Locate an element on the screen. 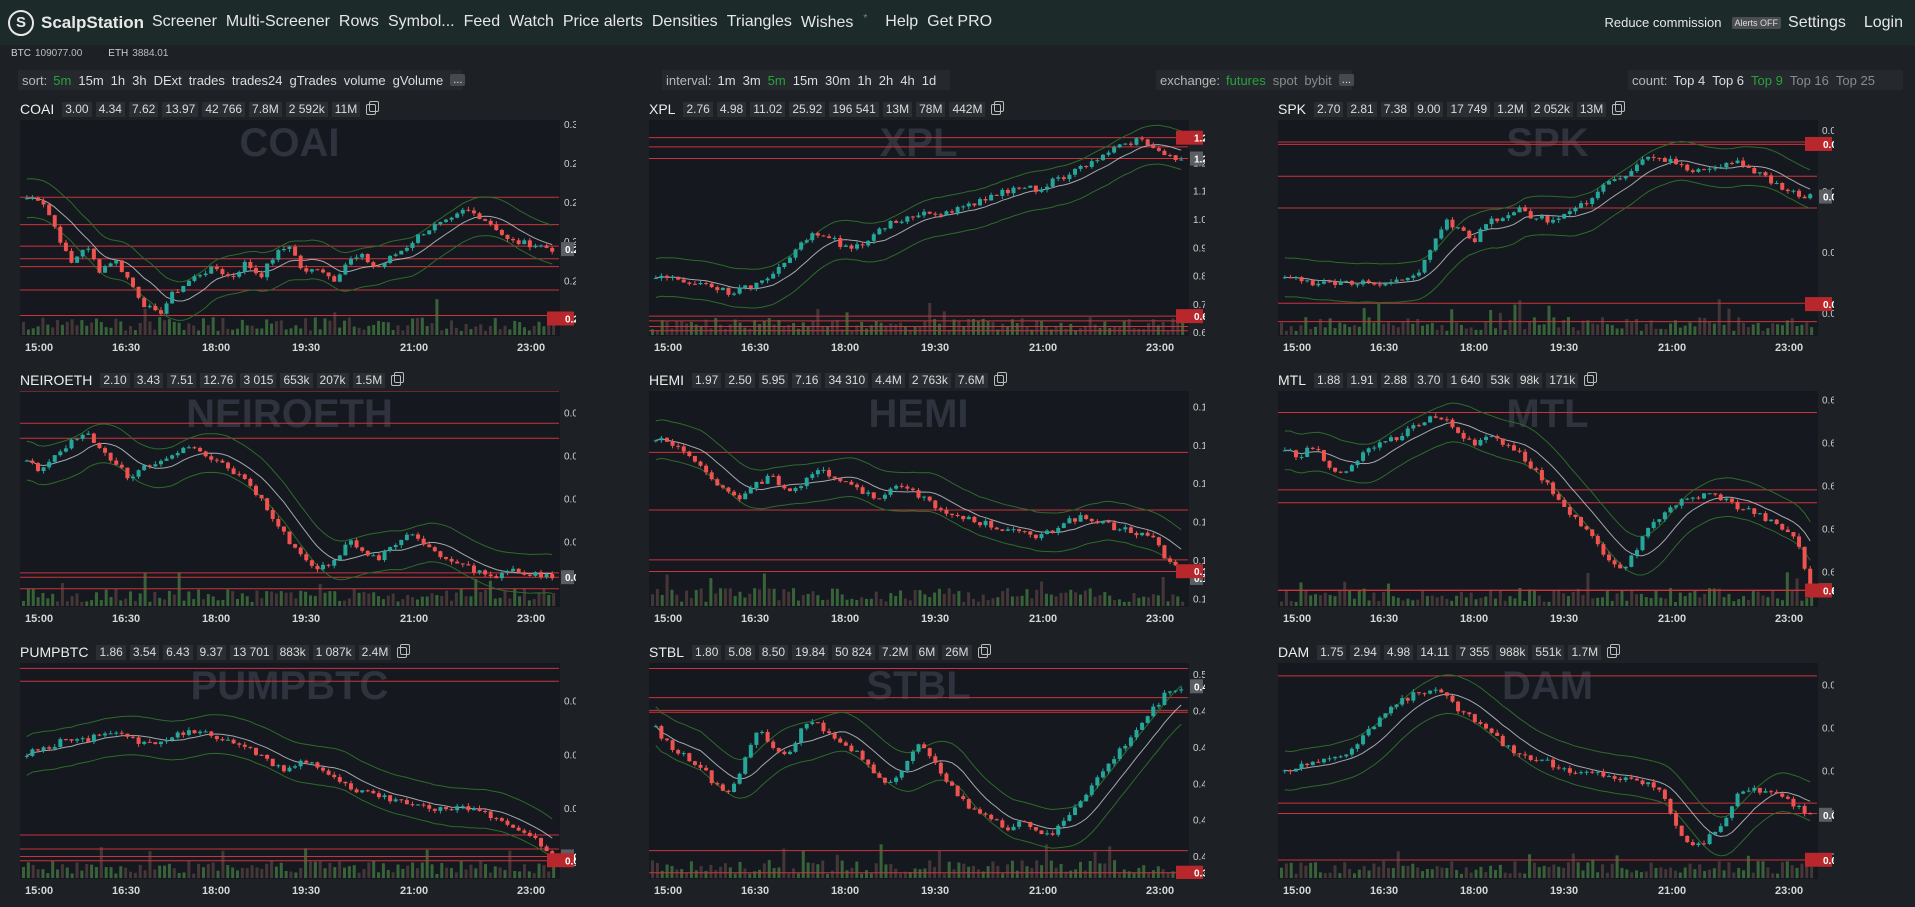 This screenshot has height=907, width=1915. scalpstation-logo-icon: S is located at coordinates (21, 22).